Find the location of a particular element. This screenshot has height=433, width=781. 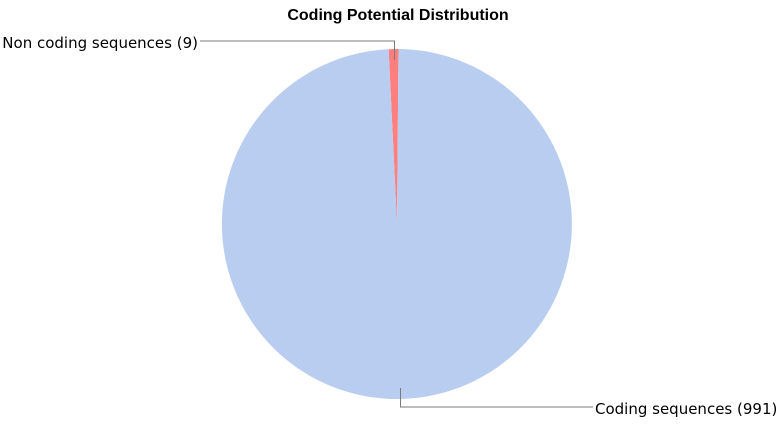

slice-label-non-coding-sequences: Non coding sequences (9) is located at coordinates (100, 43).